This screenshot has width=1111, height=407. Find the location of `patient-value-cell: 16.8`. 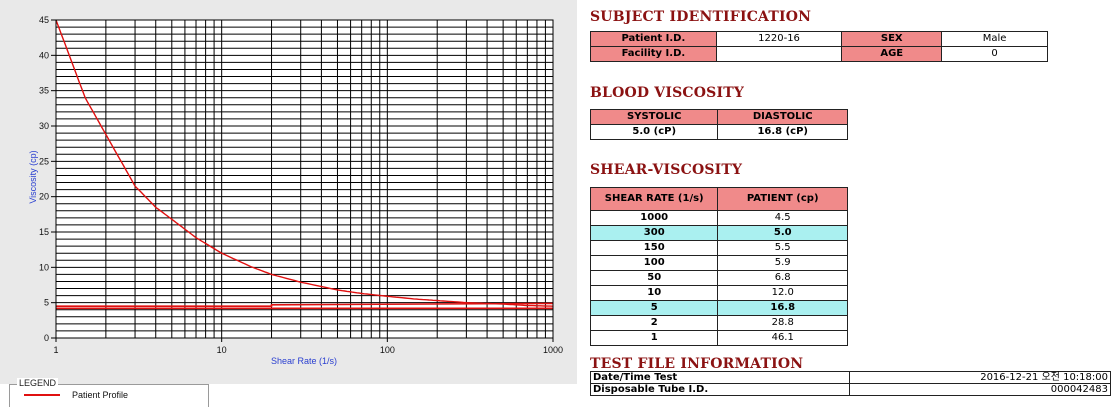

patient-value-cell: 16.8 is located at coordinates (782, 308).